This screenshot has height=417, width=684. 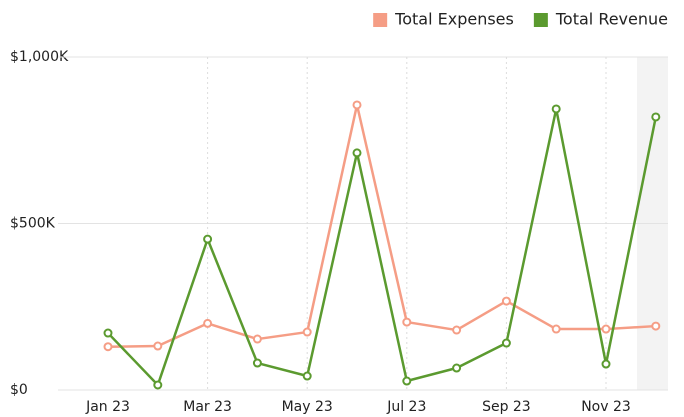 I want to click on y-tick-label: $500K, so click(x=33, y=224).